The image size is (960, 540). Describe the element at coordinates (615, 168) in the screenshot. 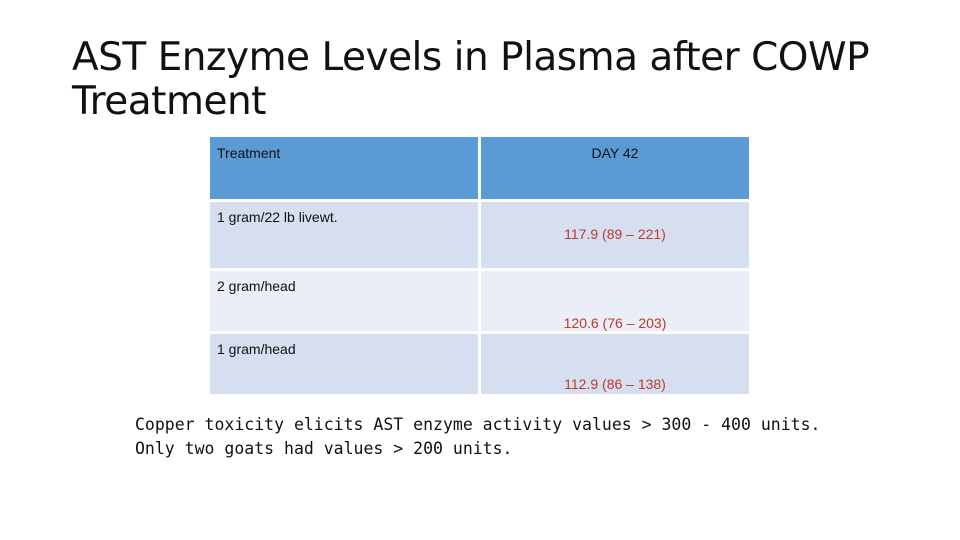

I see `header-cell-day42: DAY 42` at that location.